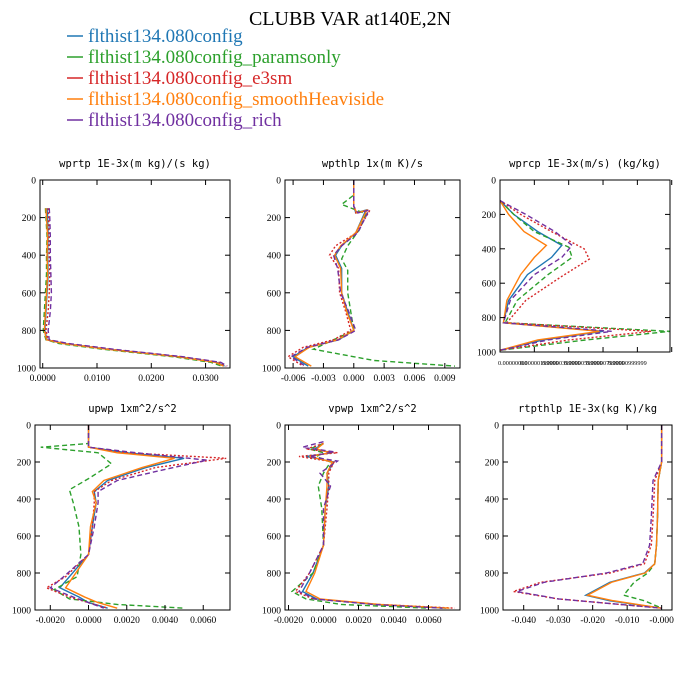 This screenshot has width=700, height=700. Describe the element at coordinates (135, 164) in the screenshot. I see `panel-title: wprtp 1E-3x(m kg)/(s kg)` at that location.